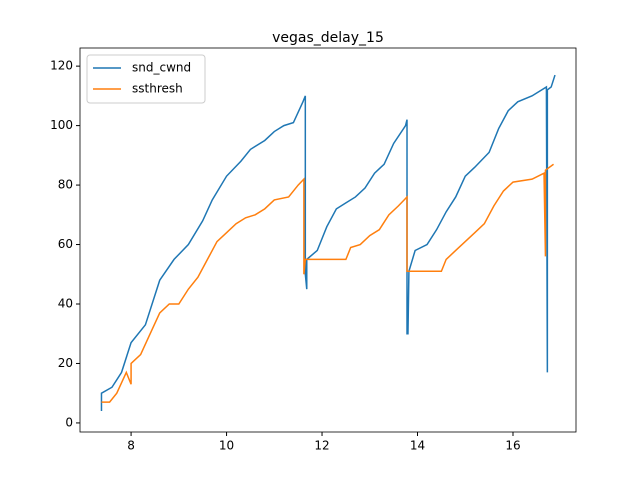 The image size is (640, 484). What do you see at coordinates (65, 244) in the screenshot?
I see `y-tick-label: 60` at bounding box center [65, 244].